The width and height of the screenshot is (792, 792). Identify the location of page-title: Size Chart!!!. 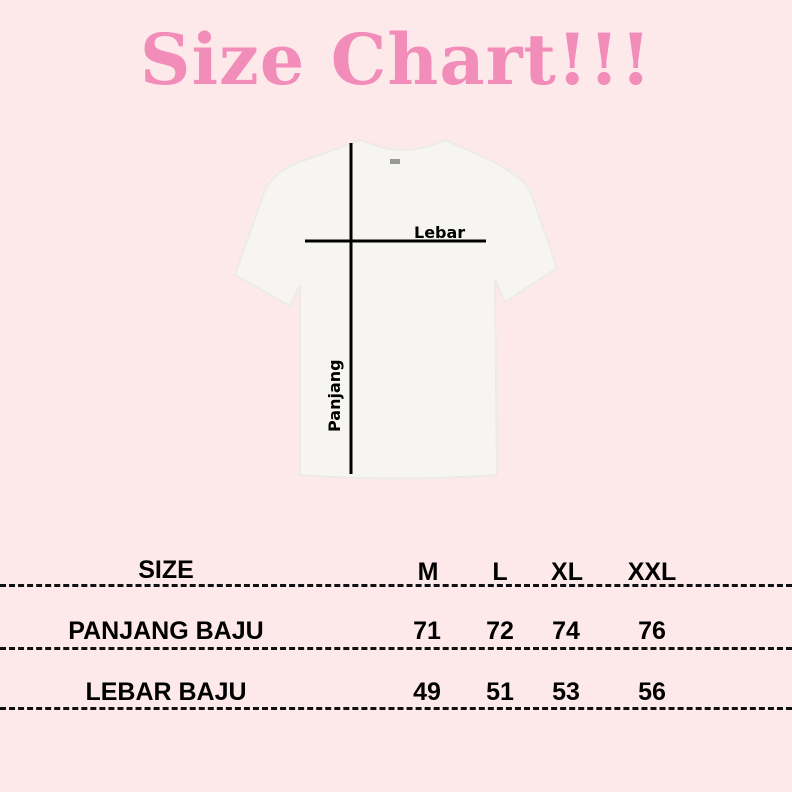
(396, 59).